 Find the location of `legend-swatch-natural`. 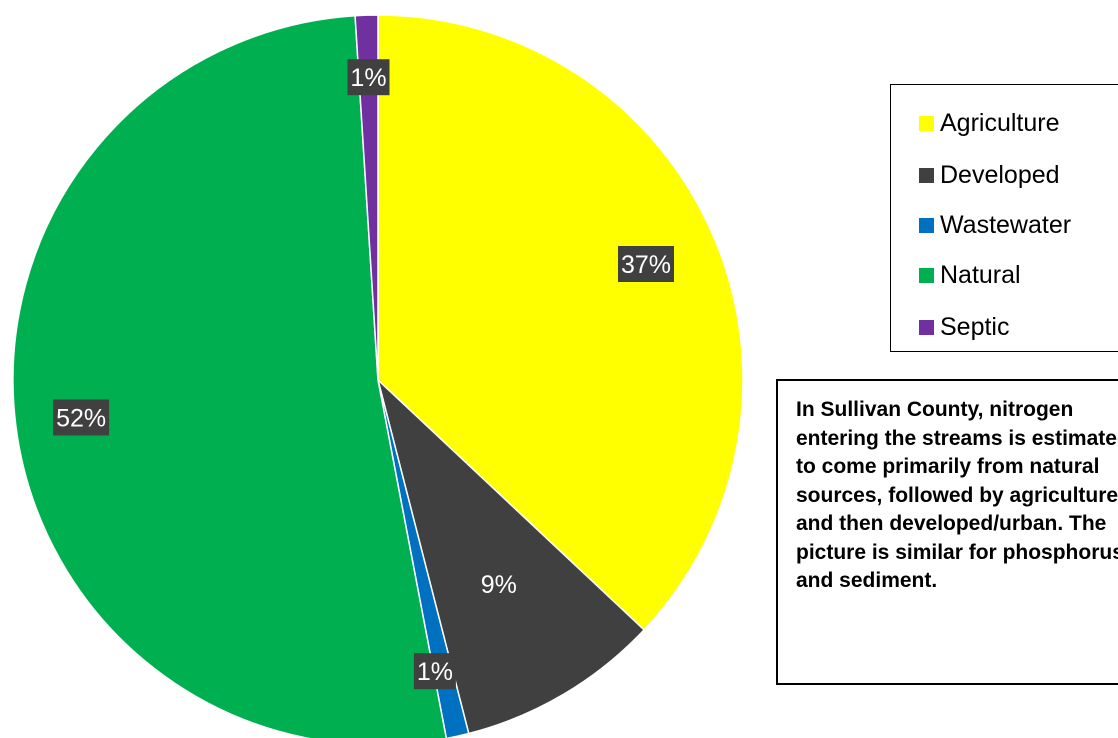

legend-swatch-natural is located at coordinates (926, 275).